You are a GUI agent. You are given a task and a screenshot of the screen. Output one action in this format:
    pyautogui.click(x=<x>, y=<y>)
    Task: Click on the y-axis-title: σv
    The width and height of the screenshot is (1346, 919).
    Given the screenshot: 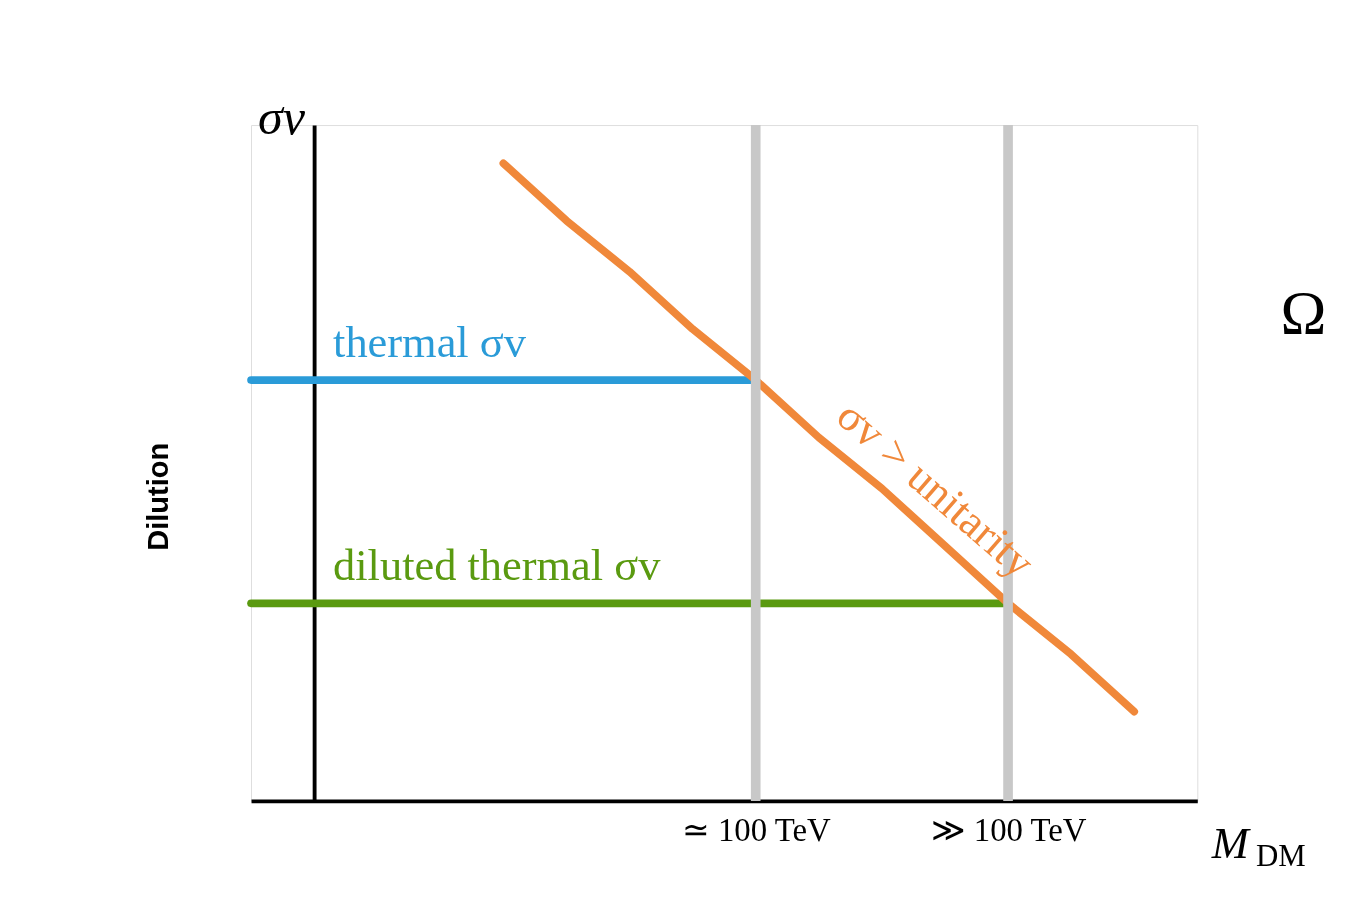 What is the action you would take?
    pyautogui.click(x=281, y=117)
    